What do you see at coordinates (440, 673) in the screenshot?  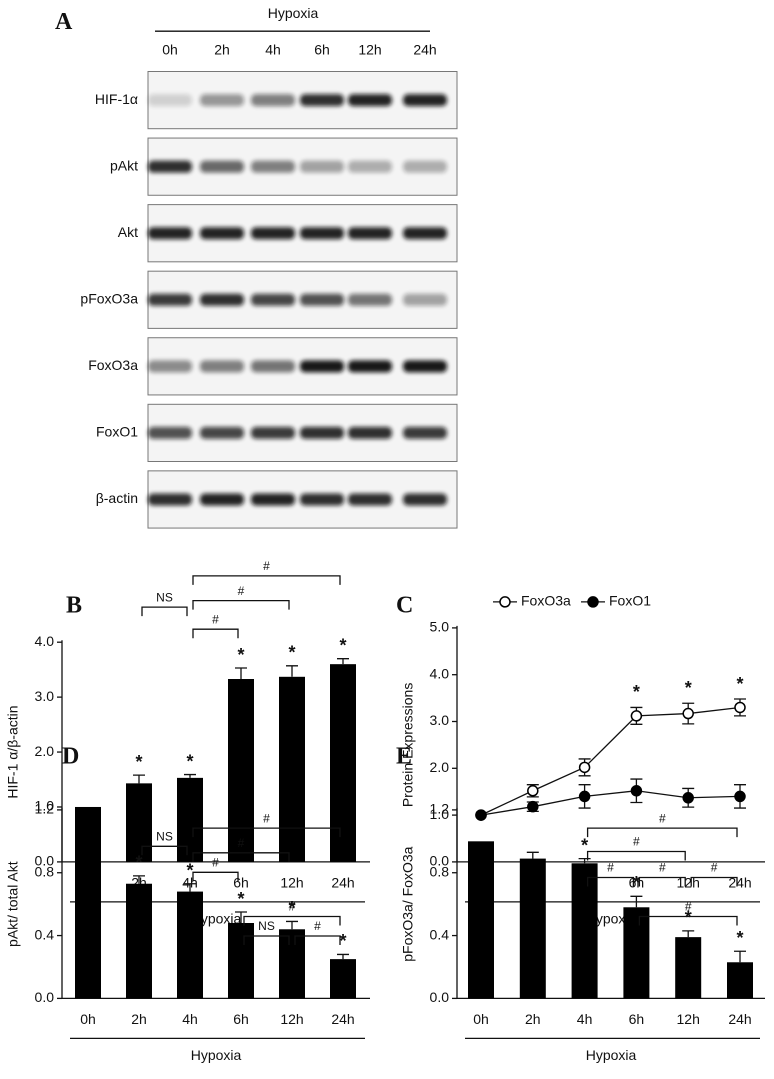 I see `y-tick-label: 4.0` at bounding box center [440, 673].